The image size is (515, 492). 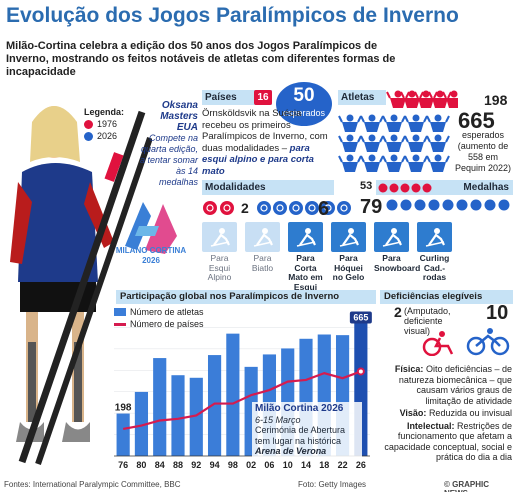 What do you see at coordinates (305, 257) in the screenshot?
I see `sport-item: Para Corta Mato em Esqui` at bounding box center [305, 257].